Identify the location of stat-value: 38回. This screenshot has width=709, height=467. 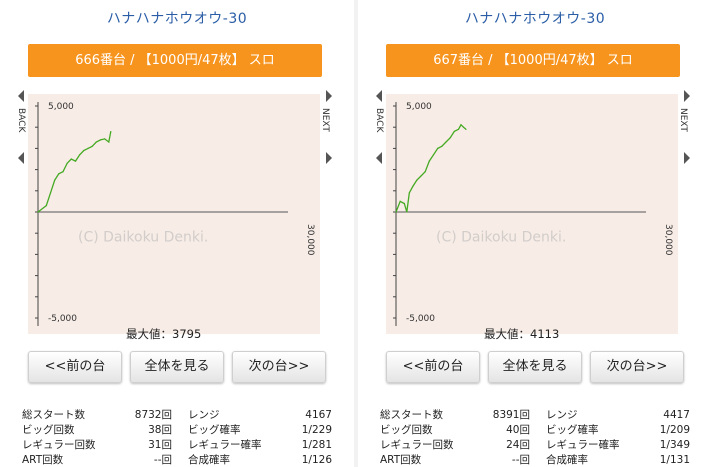
(160, 430).